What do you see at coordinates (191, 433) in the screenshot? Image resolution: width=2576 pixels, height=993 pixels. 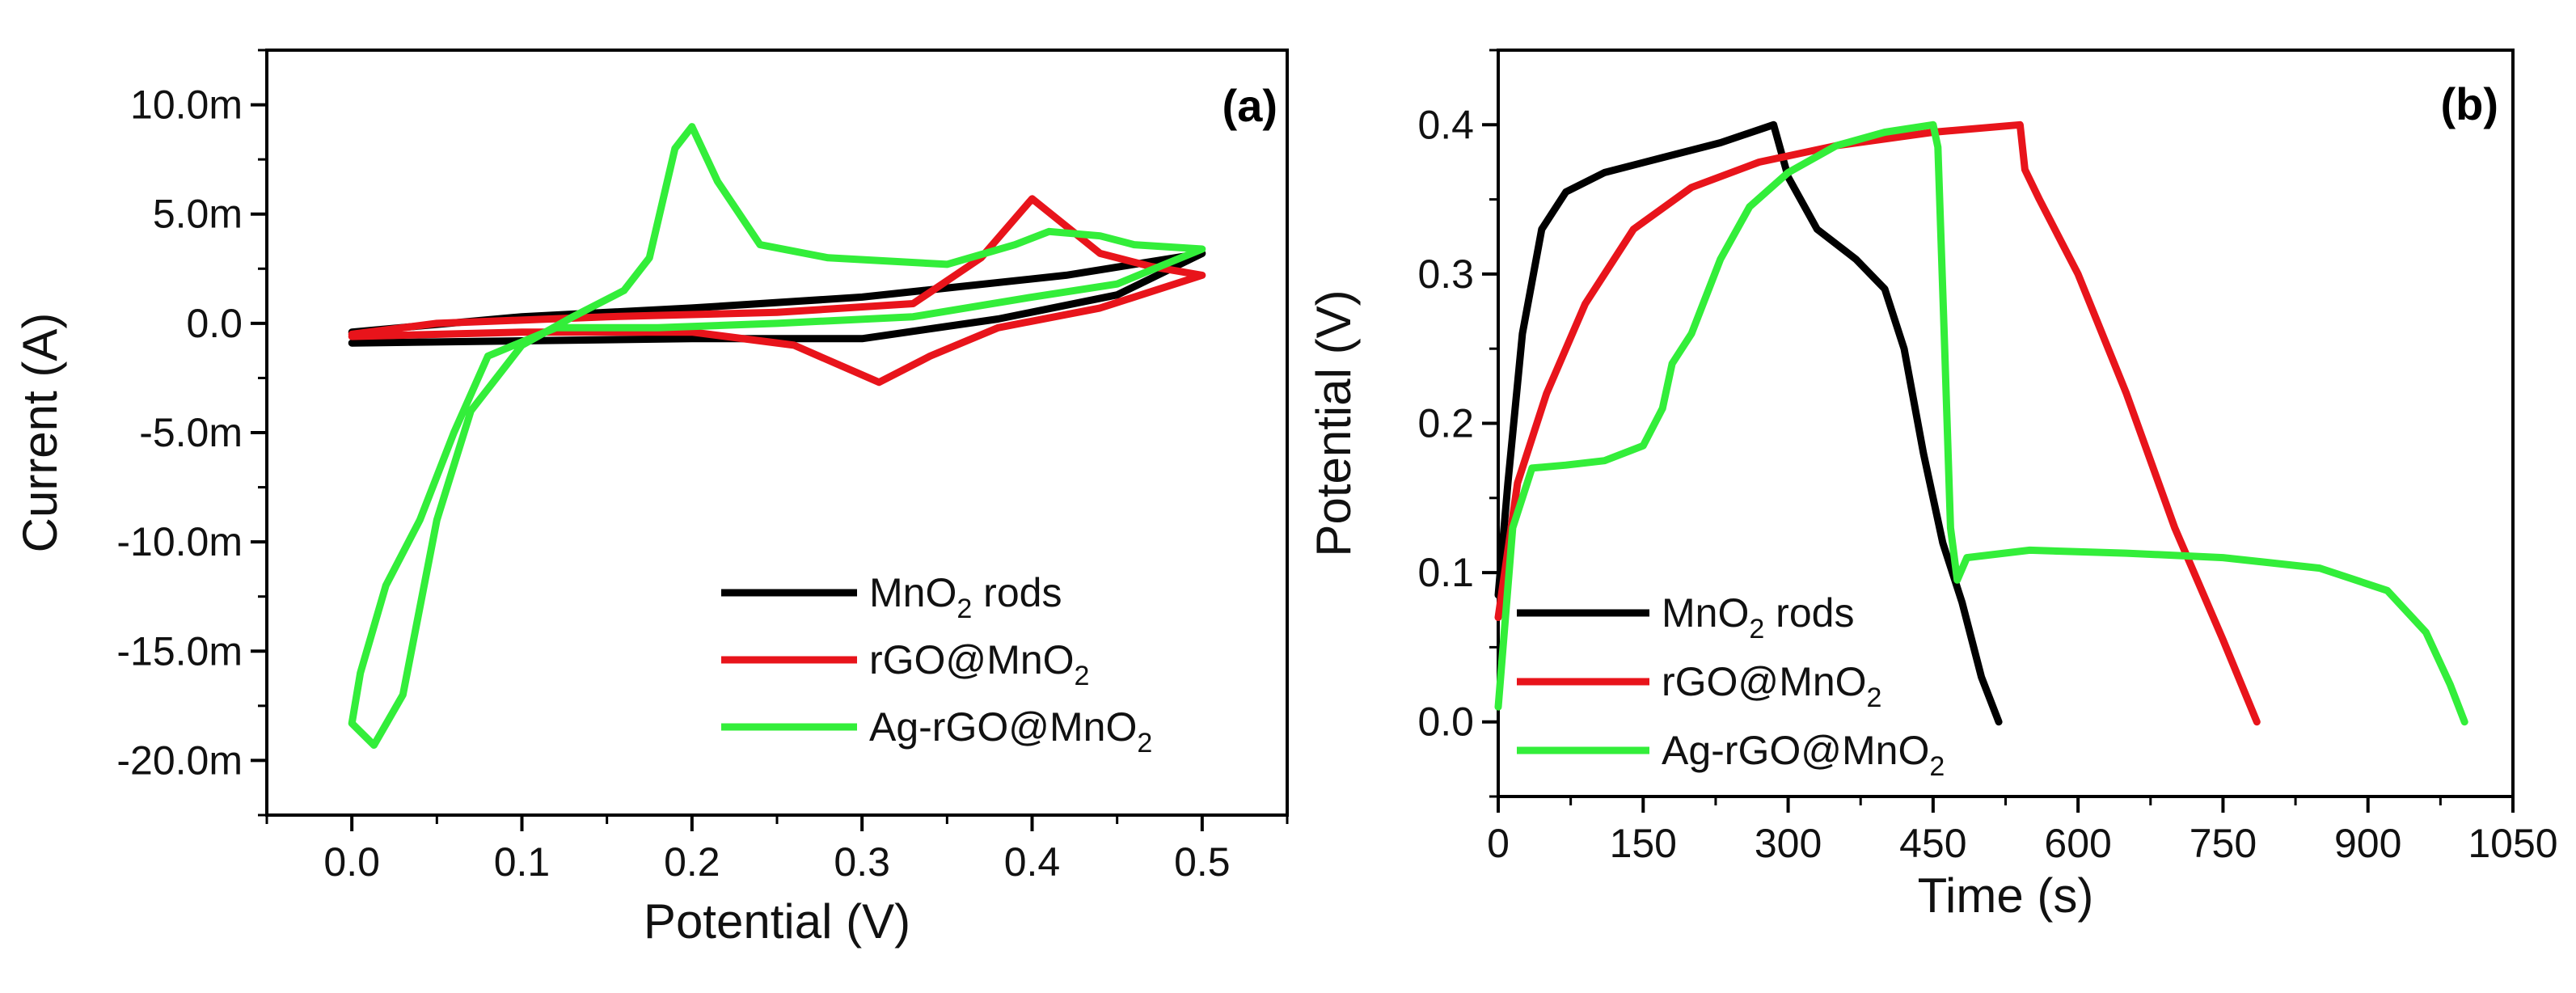 I see `panel-a-y-tick-label: -5.0m` at bounding box center [191, 433].